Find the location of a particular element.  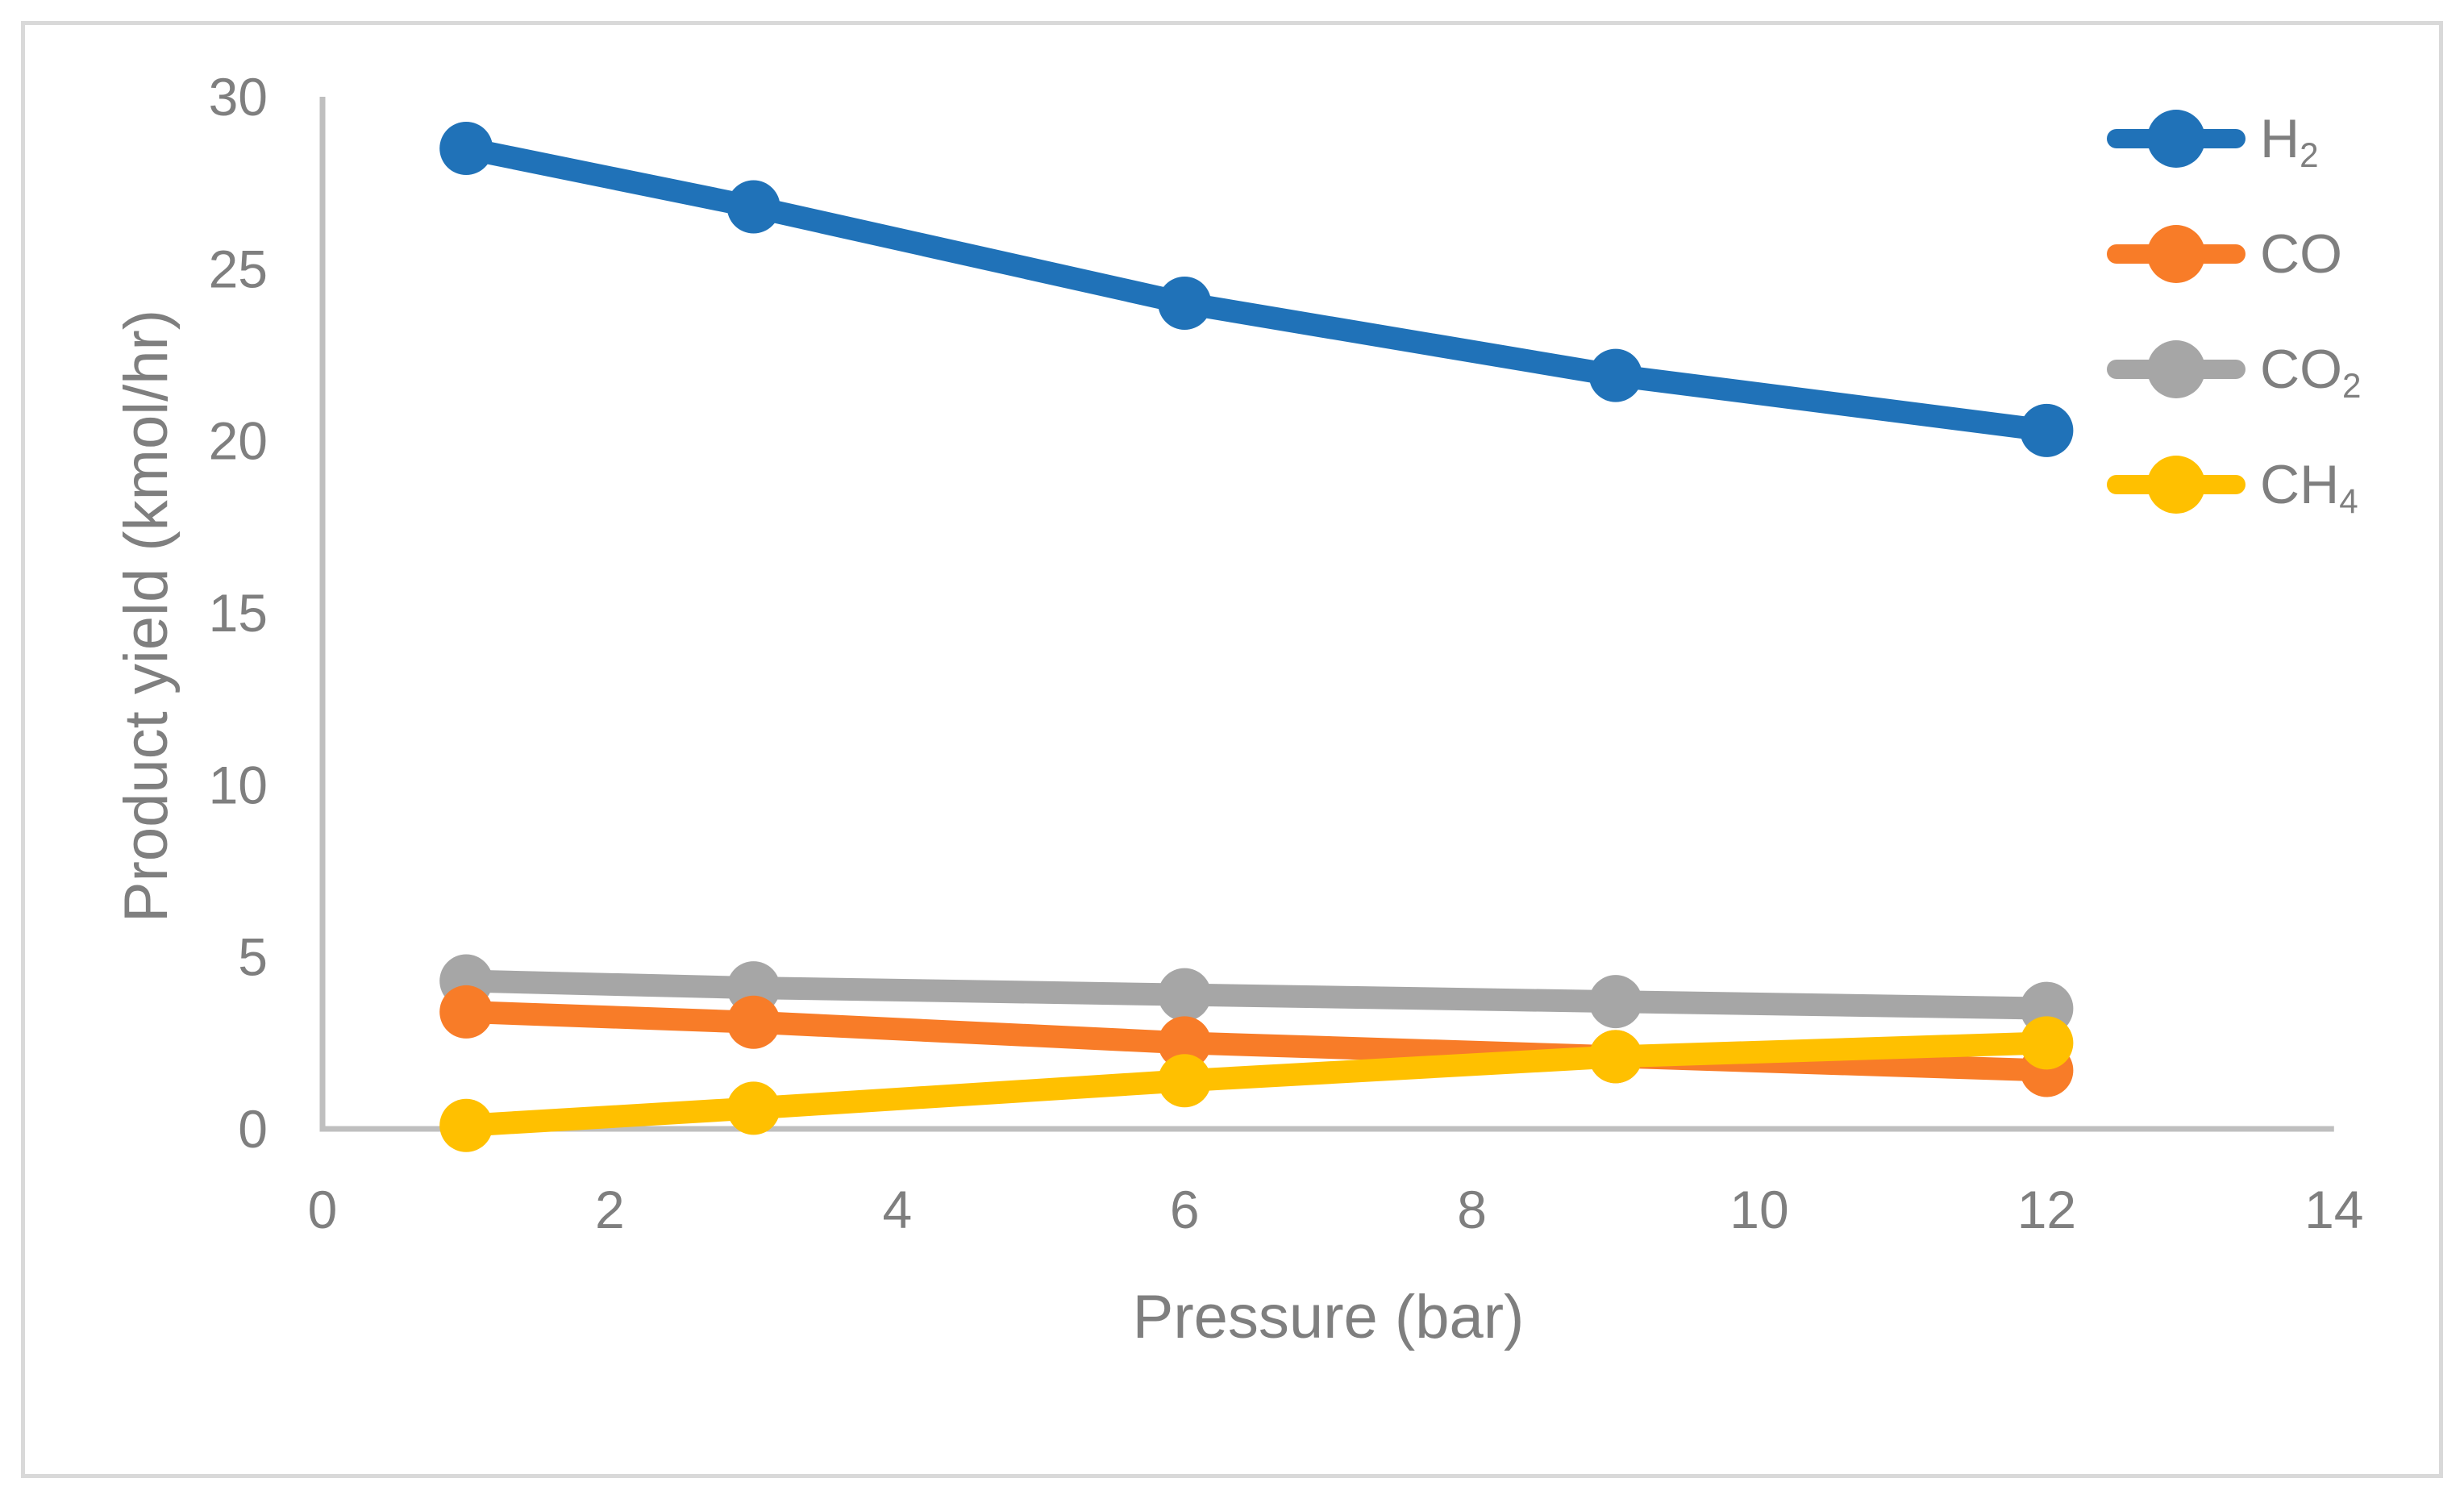

series-line-CO2 is located at coordinates (1256, 994).